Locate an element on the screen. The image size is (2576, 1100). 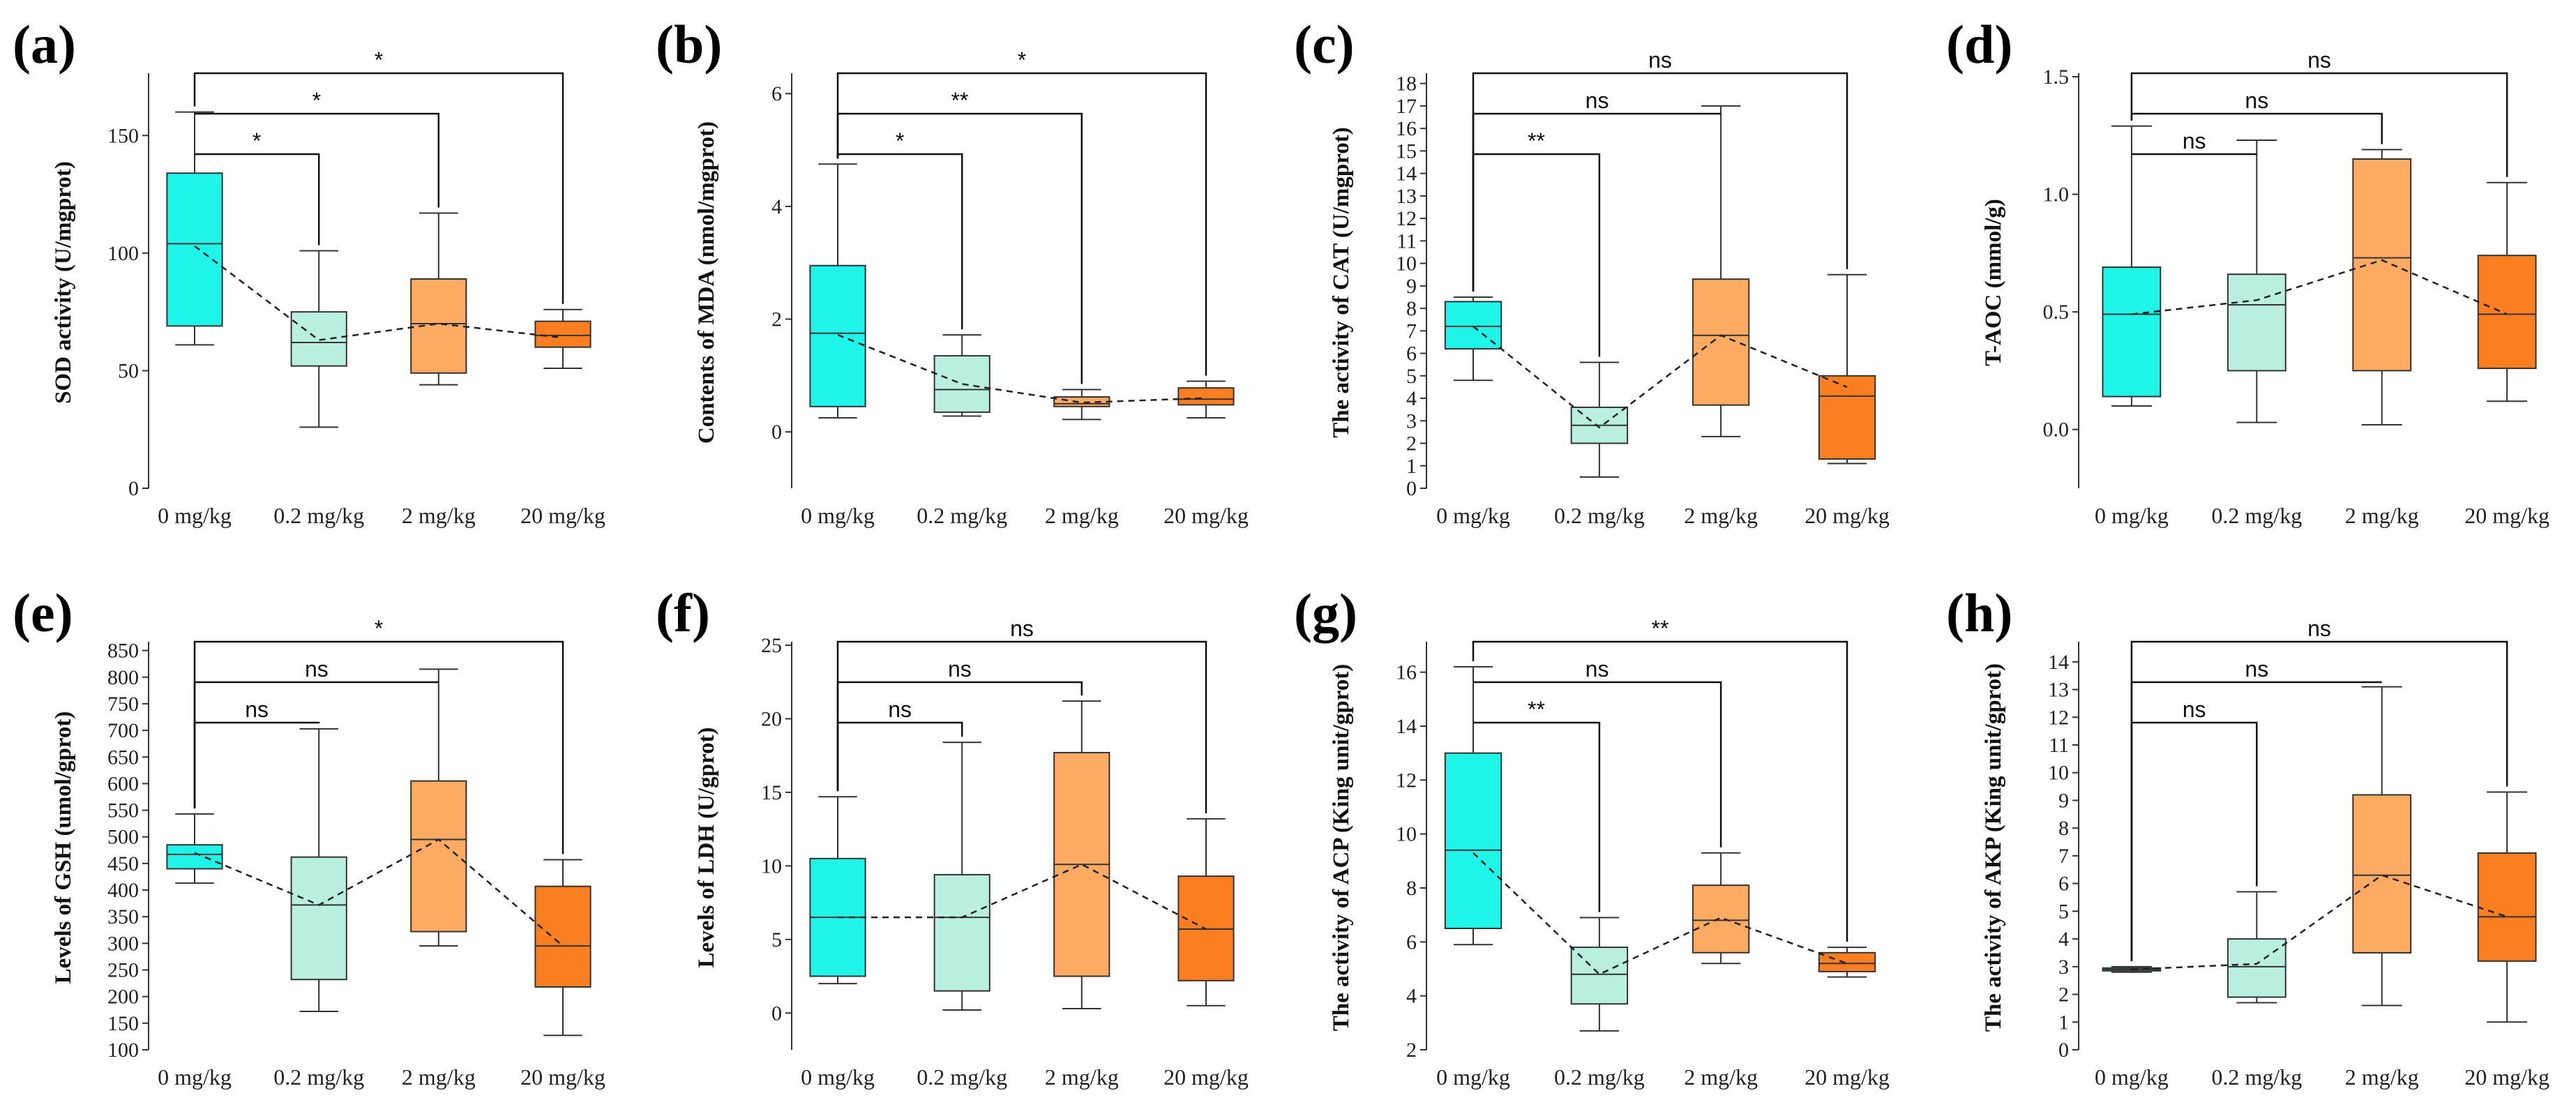
y-tick-label: 500 is located at coordinates (123, 837).